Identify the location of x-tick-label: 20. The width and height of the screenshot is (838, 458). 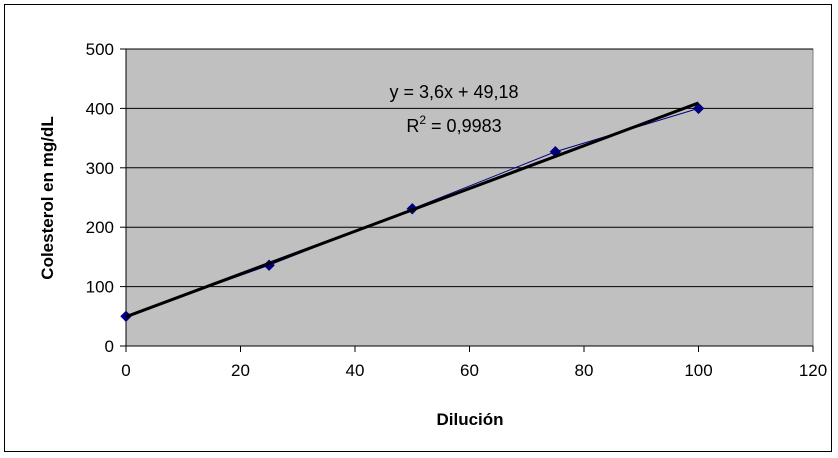
(240, 370).